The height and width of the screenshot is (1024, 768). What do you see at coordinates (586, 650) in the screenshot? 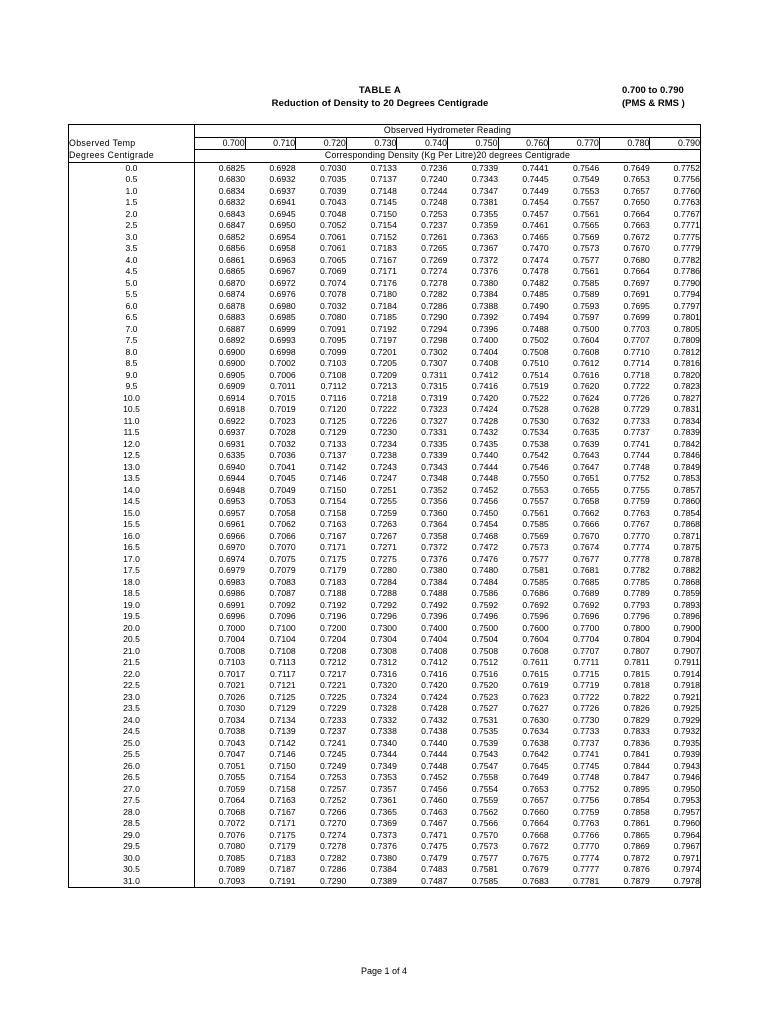
I see `density-cell: 0.7707` at bounding box center [586, 650].